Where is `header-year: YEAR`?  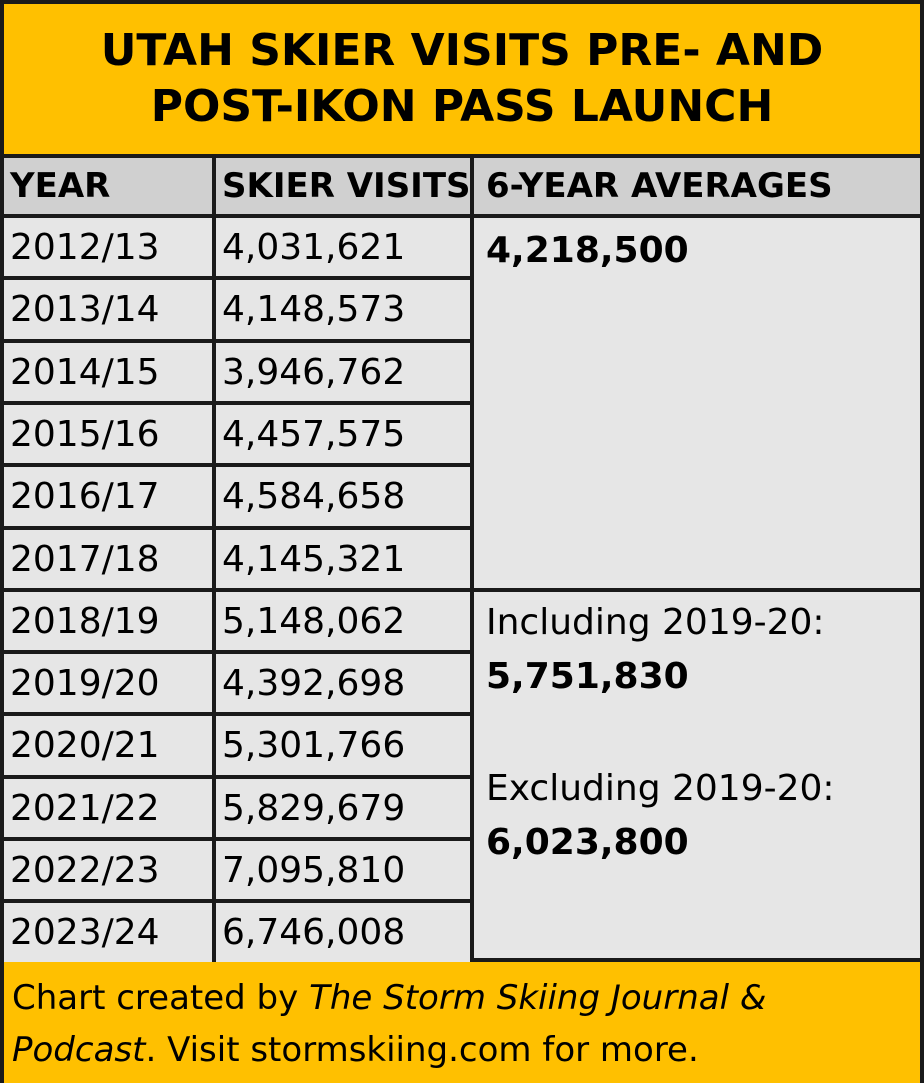
header-year: YEAR is located at coordinates (110, 188).